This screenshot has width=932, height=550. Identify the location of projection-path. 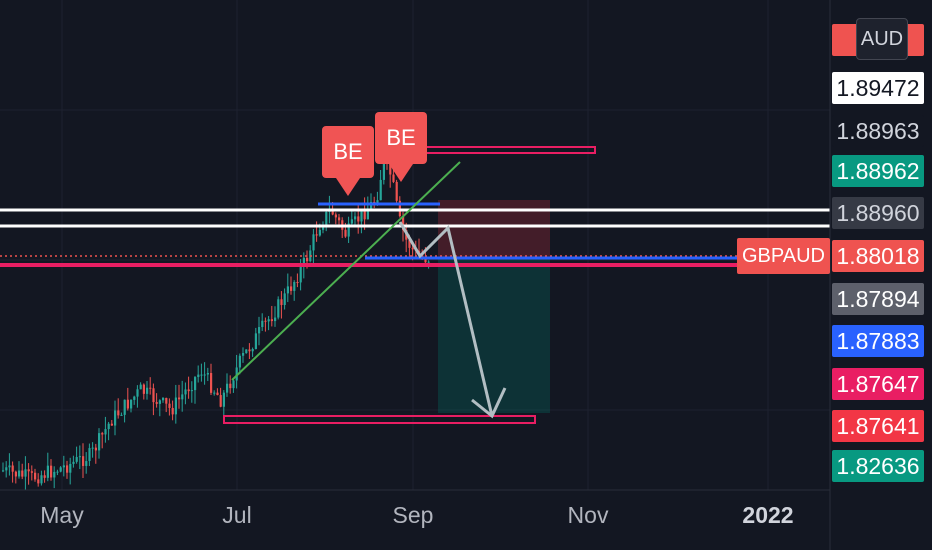
(446, 319).